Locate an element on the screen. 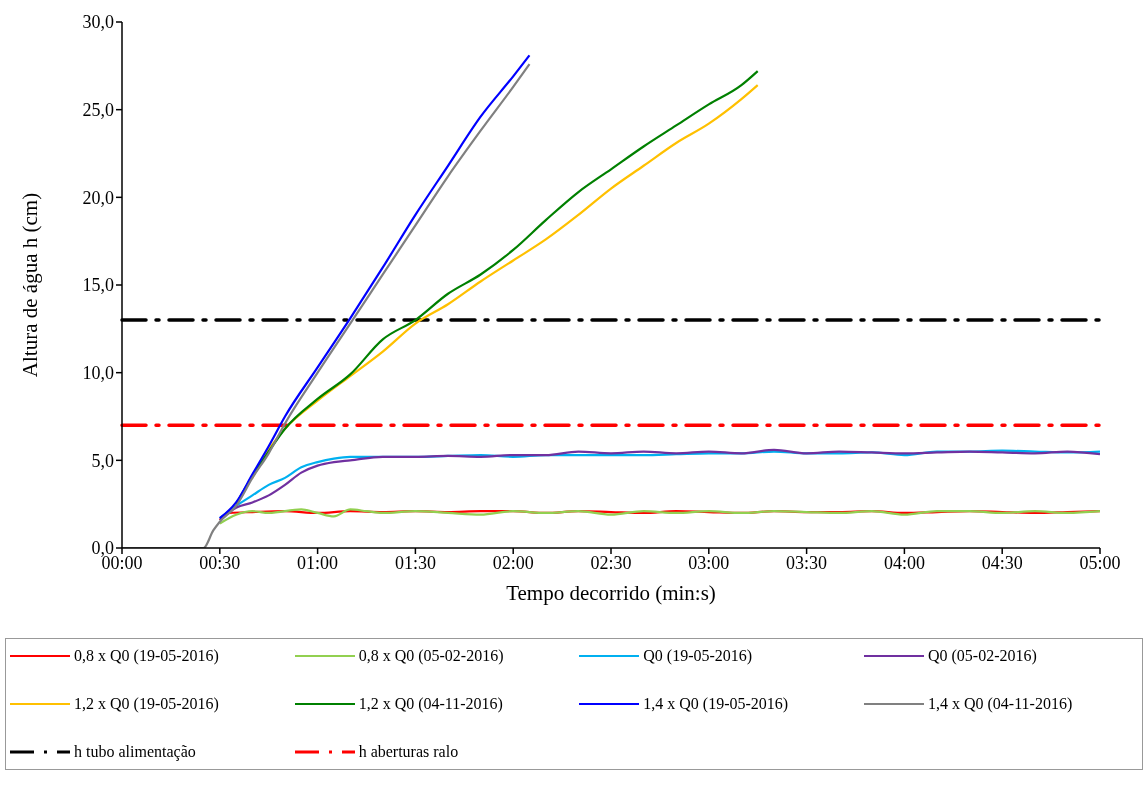 The image size is (1148, 803). legend-label: 1,4 x Q0 (19-05-2016) is located at coordinates (716, 704).